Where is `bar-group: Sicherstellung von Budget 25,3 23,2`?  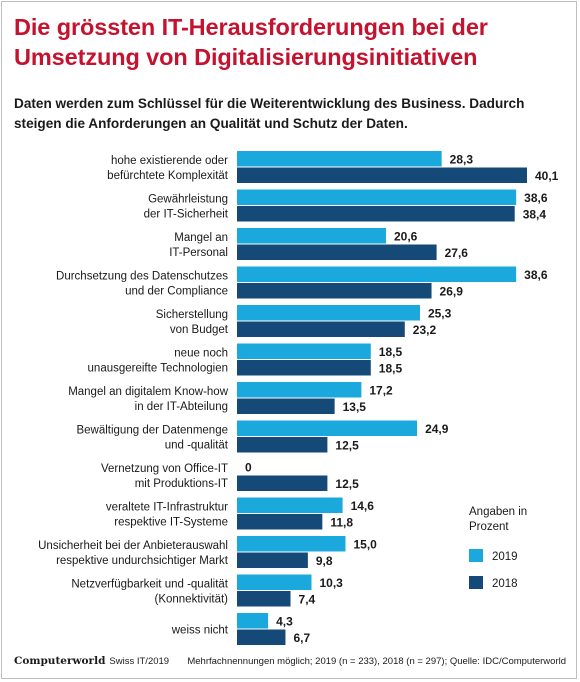 bar-group: Sicherstellung von Budget 25,3 23,2 is located at coordinates (304, 321).